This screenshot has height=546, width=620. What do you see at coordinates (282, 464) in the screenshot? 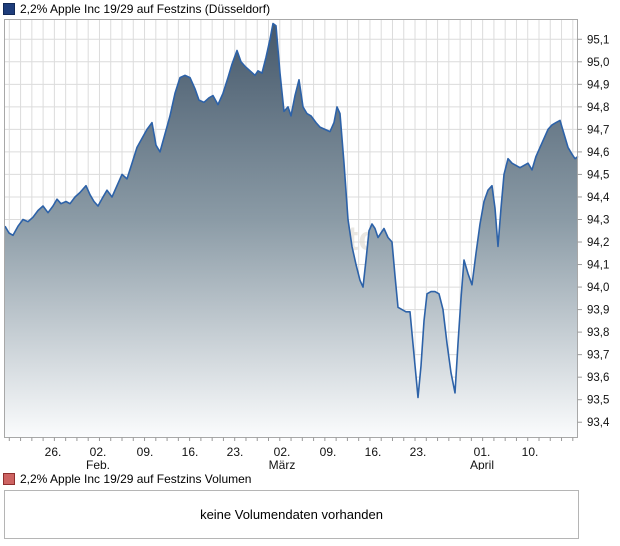
I see `x-month-label: März` at bounding box center [282, 464].